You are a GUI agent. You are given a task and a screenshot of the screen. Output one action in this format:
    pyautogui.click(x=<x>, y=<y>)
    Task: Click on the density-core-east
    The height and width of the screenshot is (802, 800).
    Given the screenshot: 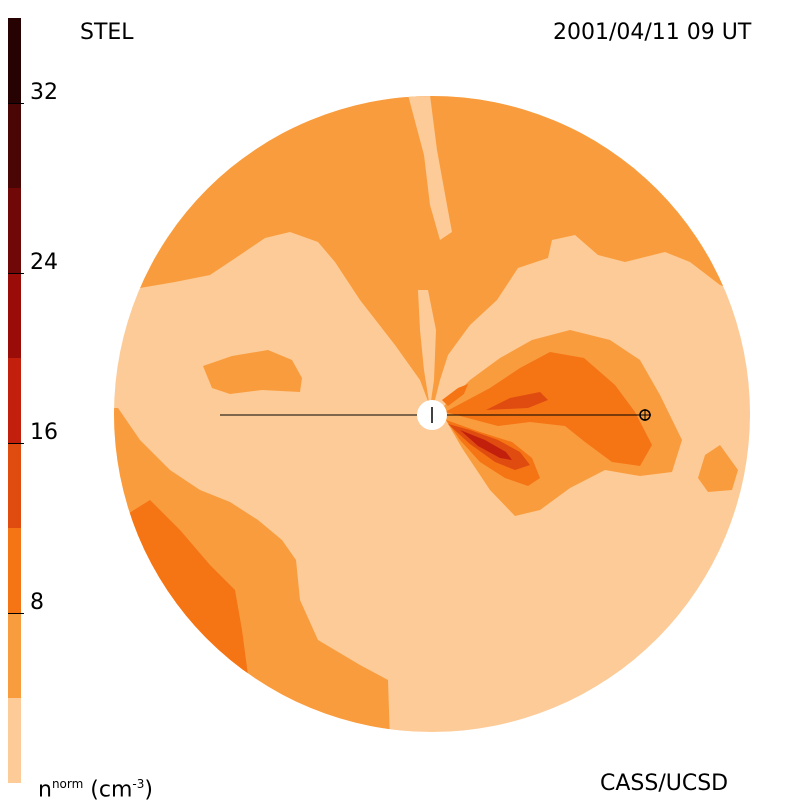 What is the action you would take?
    pyautogui.click(x=548, y=409)
    